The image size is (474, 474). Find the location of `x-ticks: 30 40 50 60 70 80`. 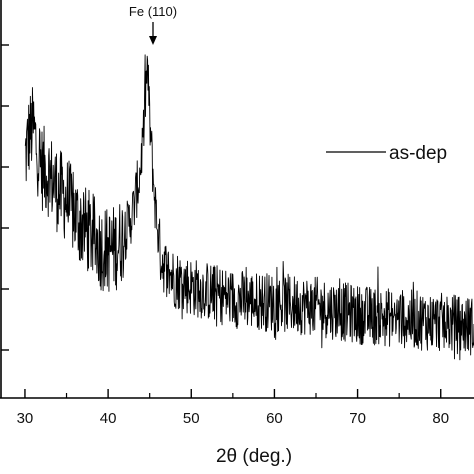

x-ticks: 30 40 50 60 70 80 is located at coordinates (233, 408).